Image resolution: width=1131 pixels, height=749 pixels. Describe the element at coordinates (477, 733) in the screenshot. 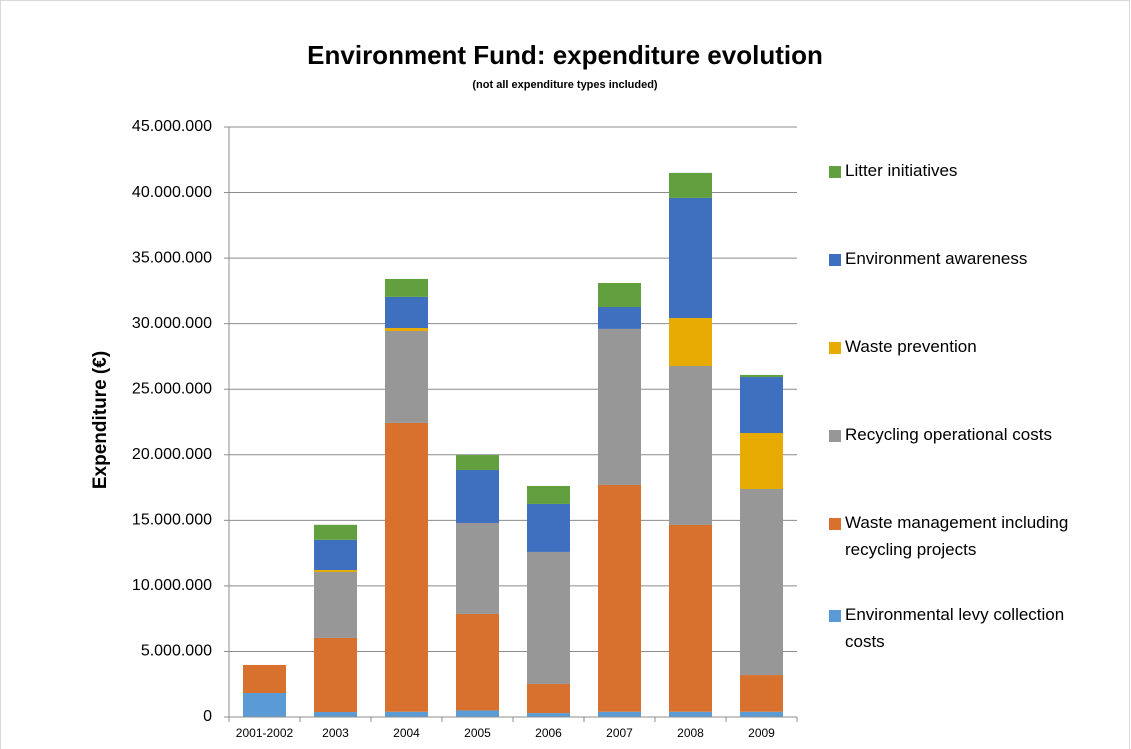

I see `x-tick-label: 2005` at that location.